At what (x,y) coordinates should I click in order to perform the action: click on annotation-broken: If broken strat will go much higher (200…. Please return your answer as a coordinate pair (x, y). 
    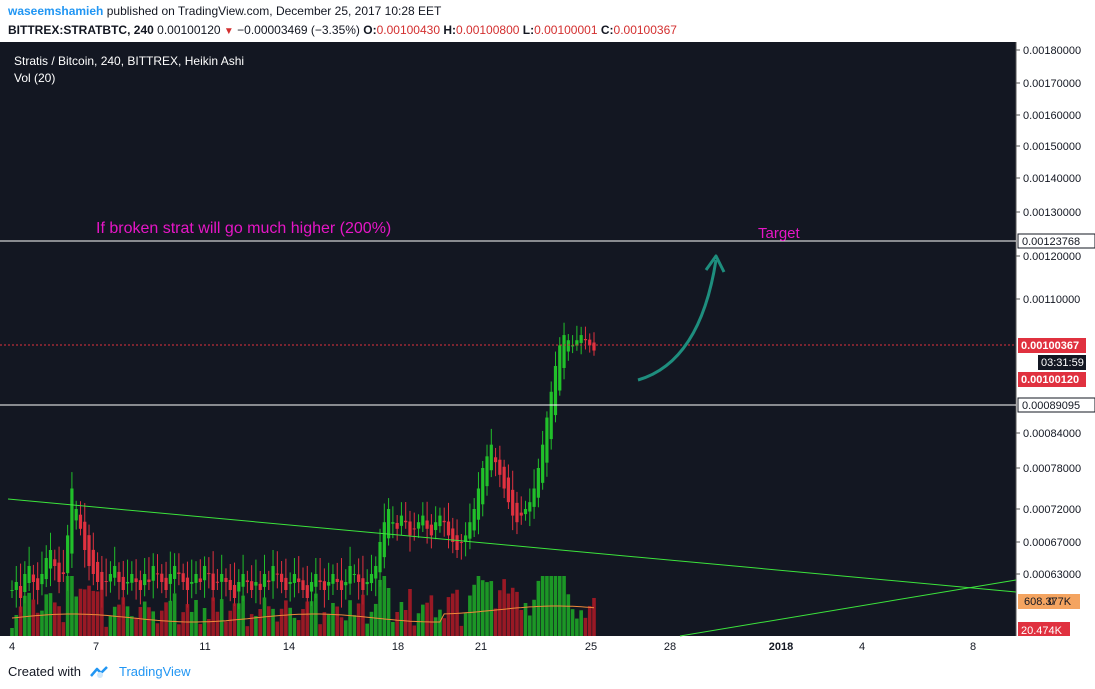
    Looking at the image, I should click on (243, 228).